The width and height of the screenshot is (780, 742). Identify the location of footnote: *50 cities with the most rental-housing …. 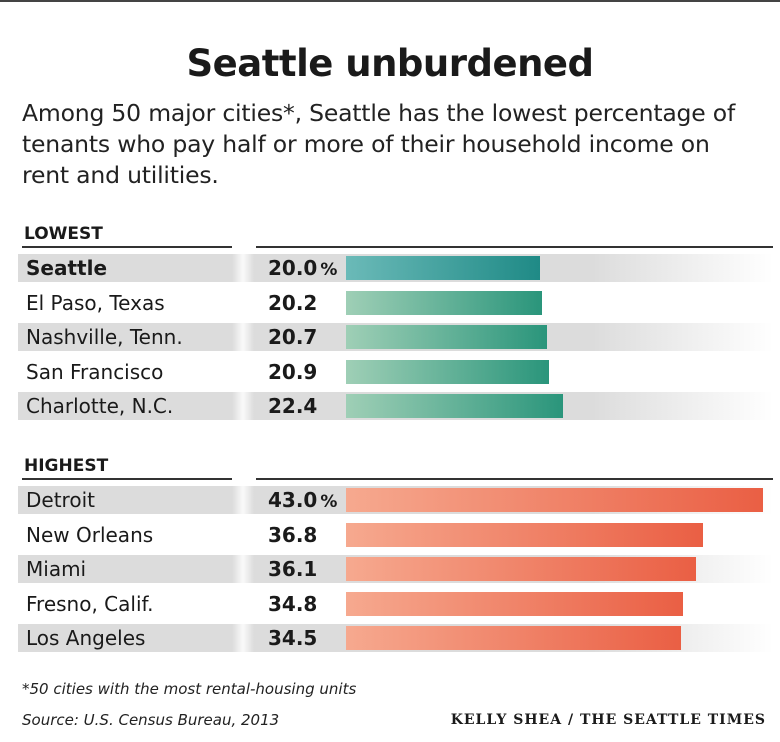
(189, 689).